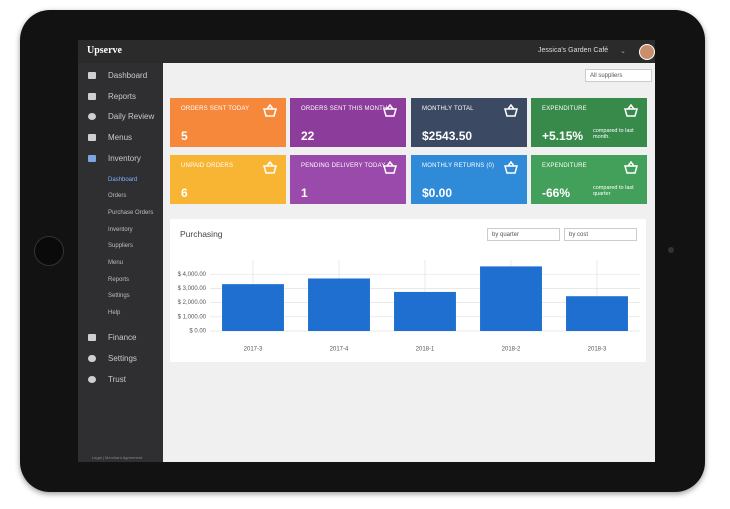 Image resolution: width=730 pixels, height=509 pixels. What do you see at coordinates (49, 251) in the screenshot?
I see `home-button` at bounding box center [49, 251].